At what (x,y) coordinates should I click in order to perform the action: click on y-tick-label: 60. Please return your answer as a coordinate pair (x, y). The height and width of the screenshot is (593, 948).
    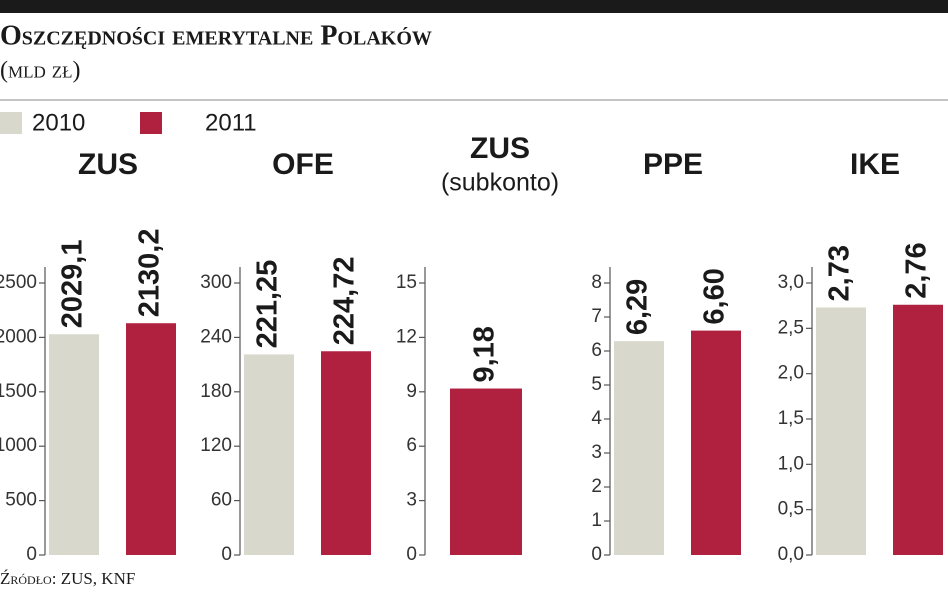
    Looking at the image, I should click on (221, 500).